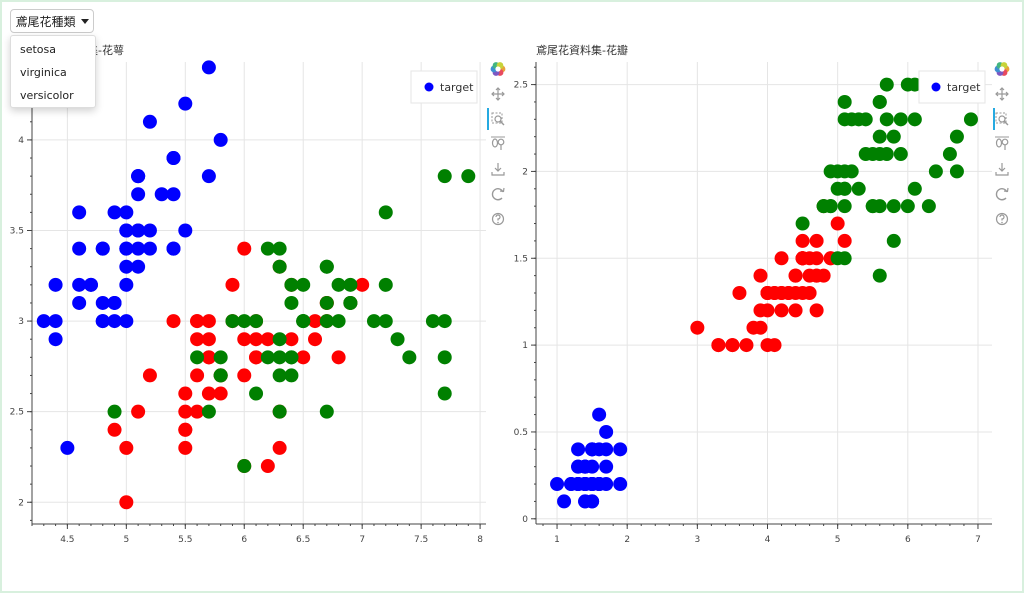  Describe the element at coordinates (38, 49) in the screenshot. I see `menu-item-setosa: setosa` at that location.